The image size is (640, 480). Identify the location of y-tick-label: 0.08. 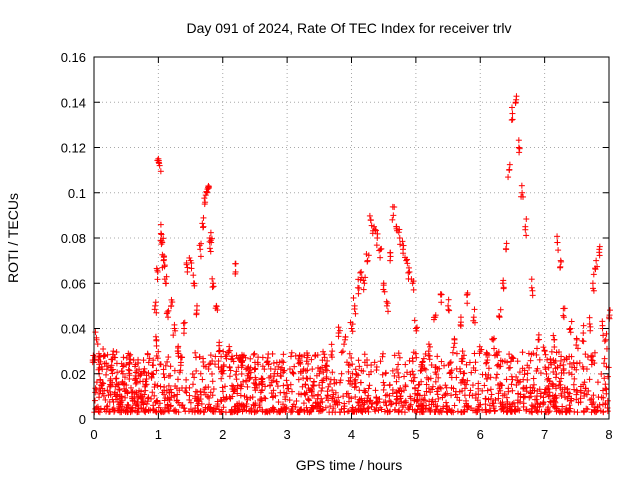
(73, 238).